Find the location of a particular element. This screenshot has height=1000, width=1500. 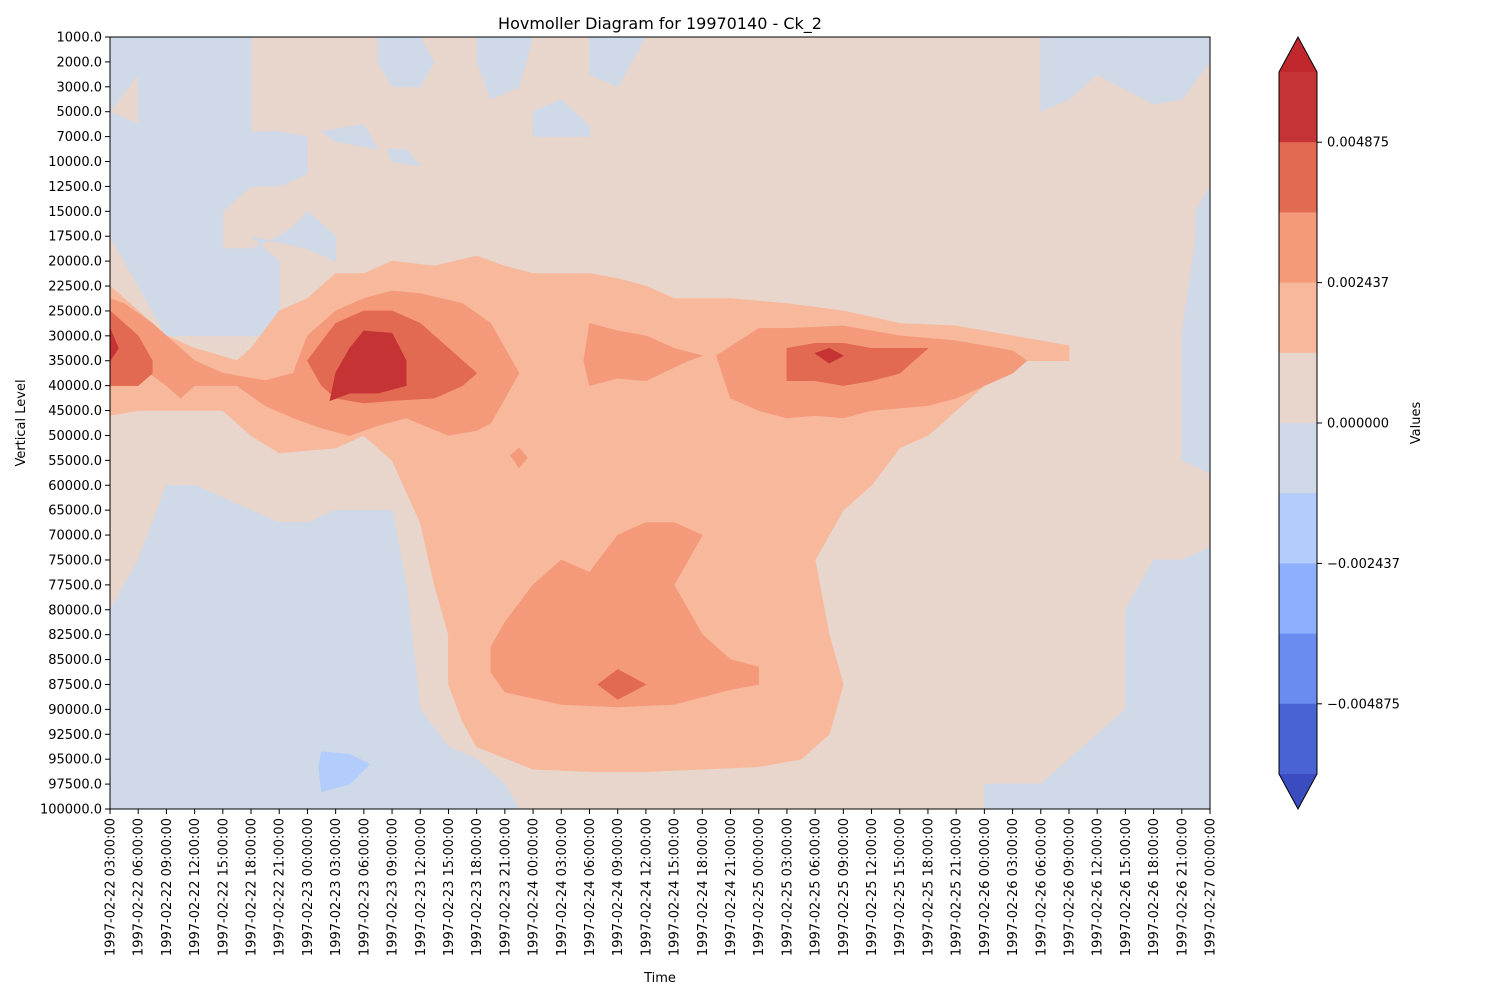

y-tick-label: 75000.0 is located at coordinates (75, 560).